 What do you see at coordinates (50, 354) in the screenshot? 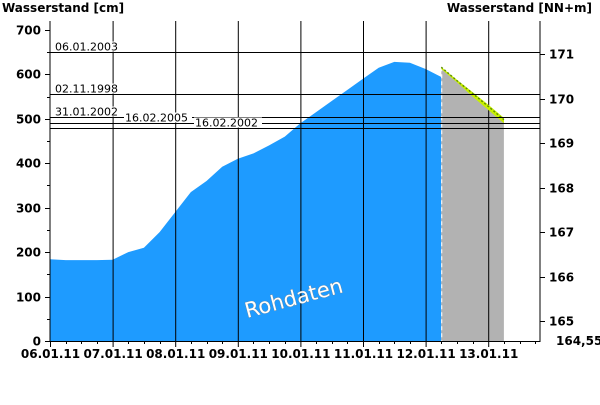
I see `x-tick-label: 06.01.11` at bounding box center [50, 354].